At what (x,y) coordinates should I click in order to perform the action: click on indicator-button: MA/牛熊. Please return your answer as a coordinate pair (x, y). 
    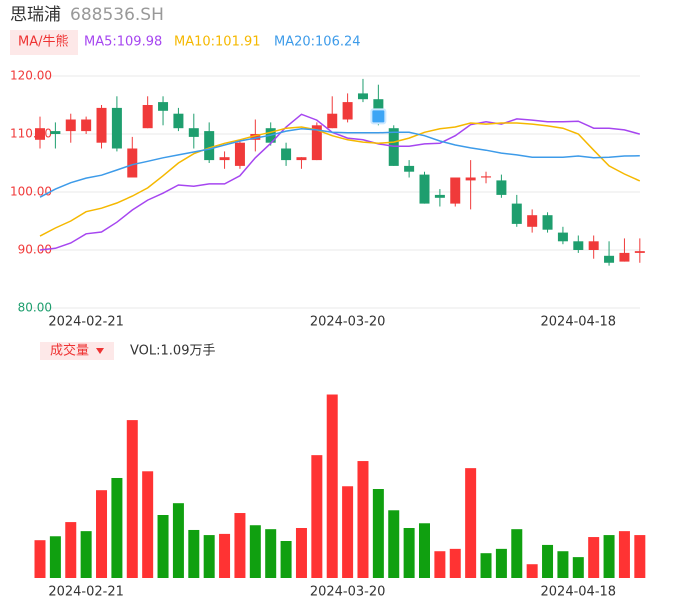
    Looking at the image, I should click on (43, 42).